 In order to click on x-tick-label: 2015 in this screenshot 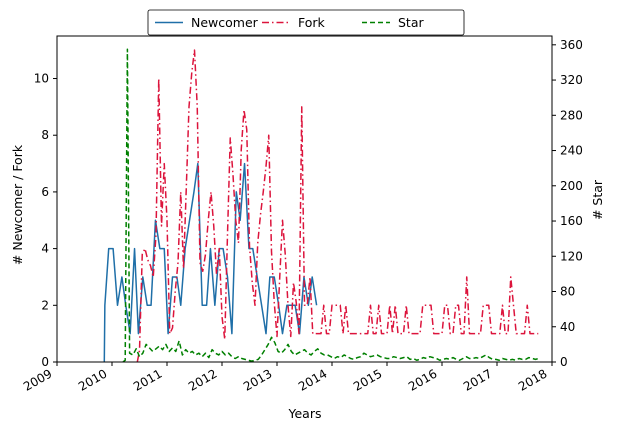, I will do `click(367, 379)`.